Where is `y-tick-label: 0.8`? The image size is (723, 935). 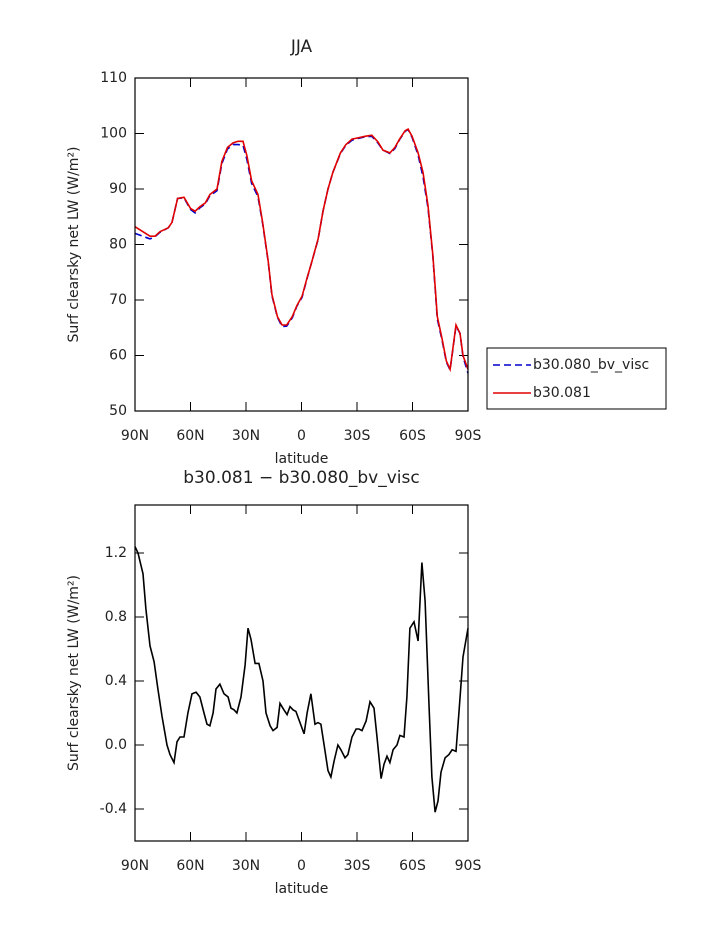 y-tick-label: 0.8 is located at coordinates (116, 617).